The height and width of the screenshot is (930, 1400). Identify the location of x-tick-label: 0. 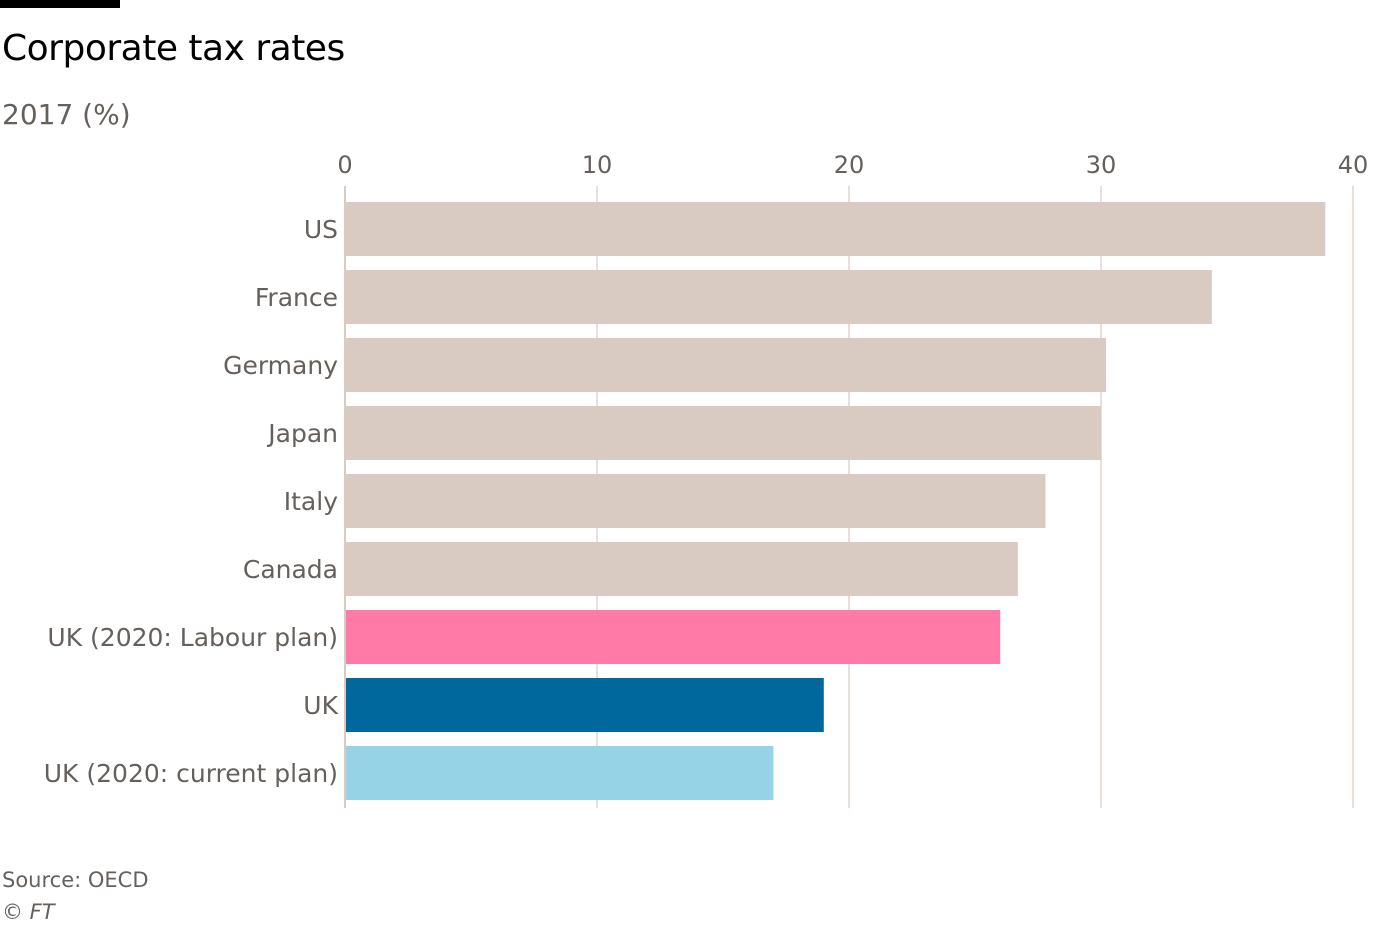
(344, 165).